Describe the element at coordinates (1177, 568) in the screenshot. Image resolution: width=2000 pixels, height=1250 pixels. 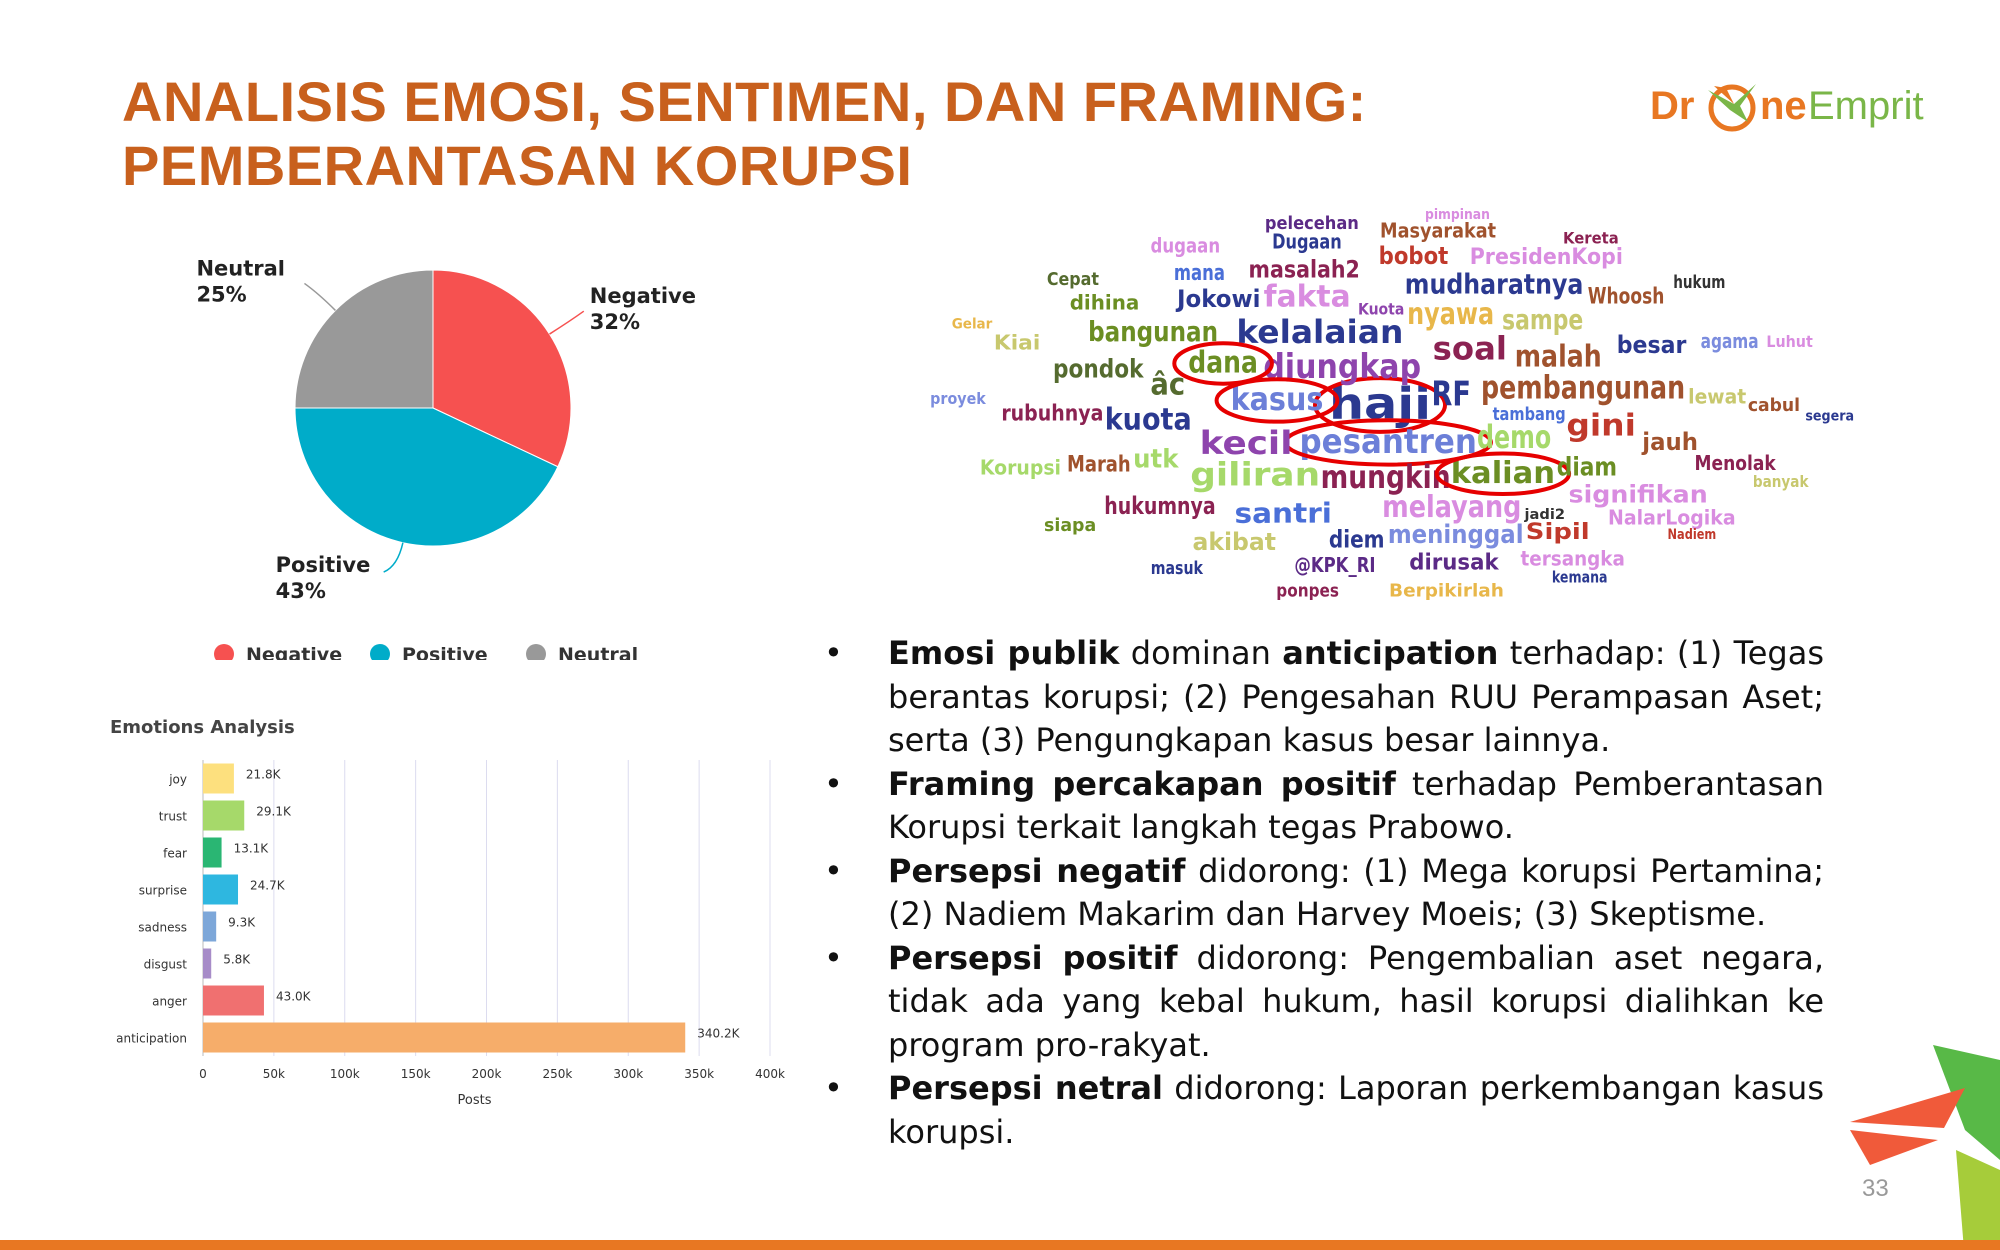
I see `wordcloud-word: masuk` at that location.